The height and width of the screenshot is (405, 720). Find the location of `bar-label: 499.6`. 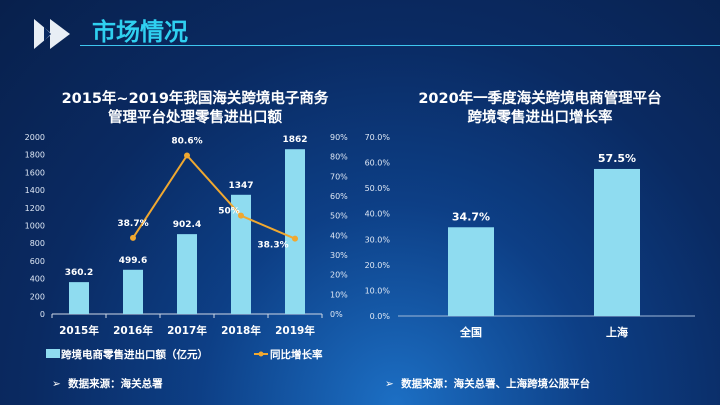

bar-label: 499.6 is located at coordinates (133, 261).